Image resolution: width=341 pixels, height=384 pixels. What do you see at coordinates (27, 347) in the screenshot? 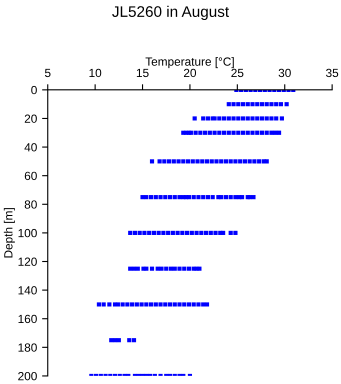
I see `y-tick-label: 180` at bounding box center [27, 347].